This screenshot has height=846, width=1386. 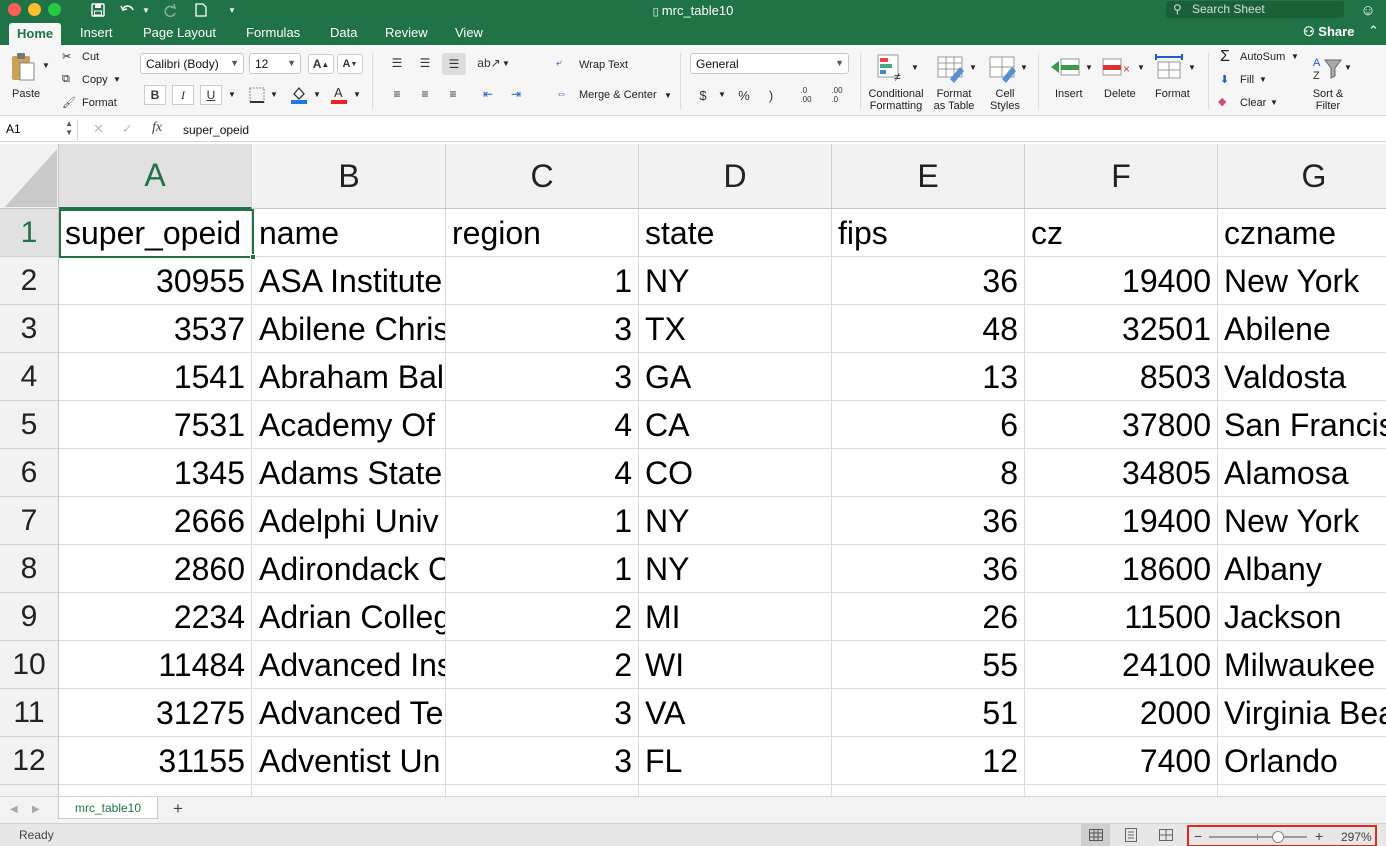 What do you see at coordinates (542, 569) in the screenshot?
I see `cell-c8: 1` at bounding box center [542, 569].